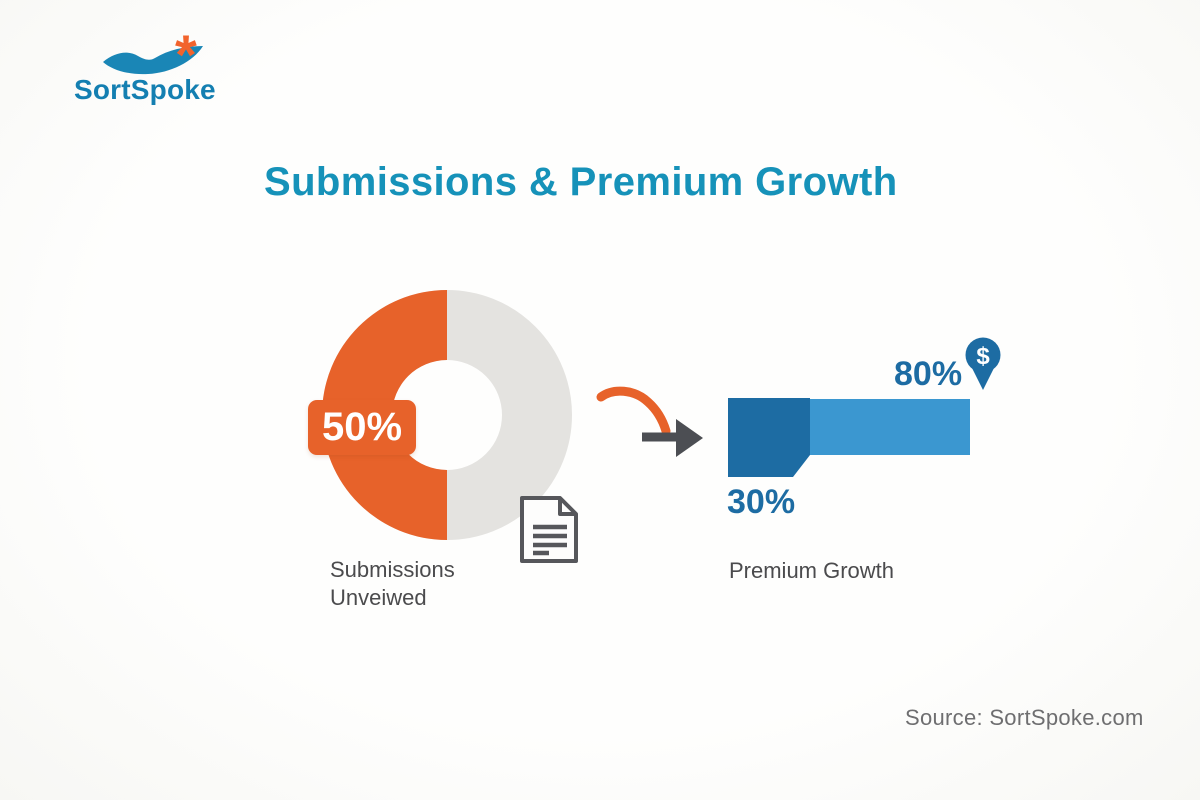  What do you see at coordinates (649, 421) in the screenshot?
I see `curved-arrow-icon` at bounding box center [649, 421].